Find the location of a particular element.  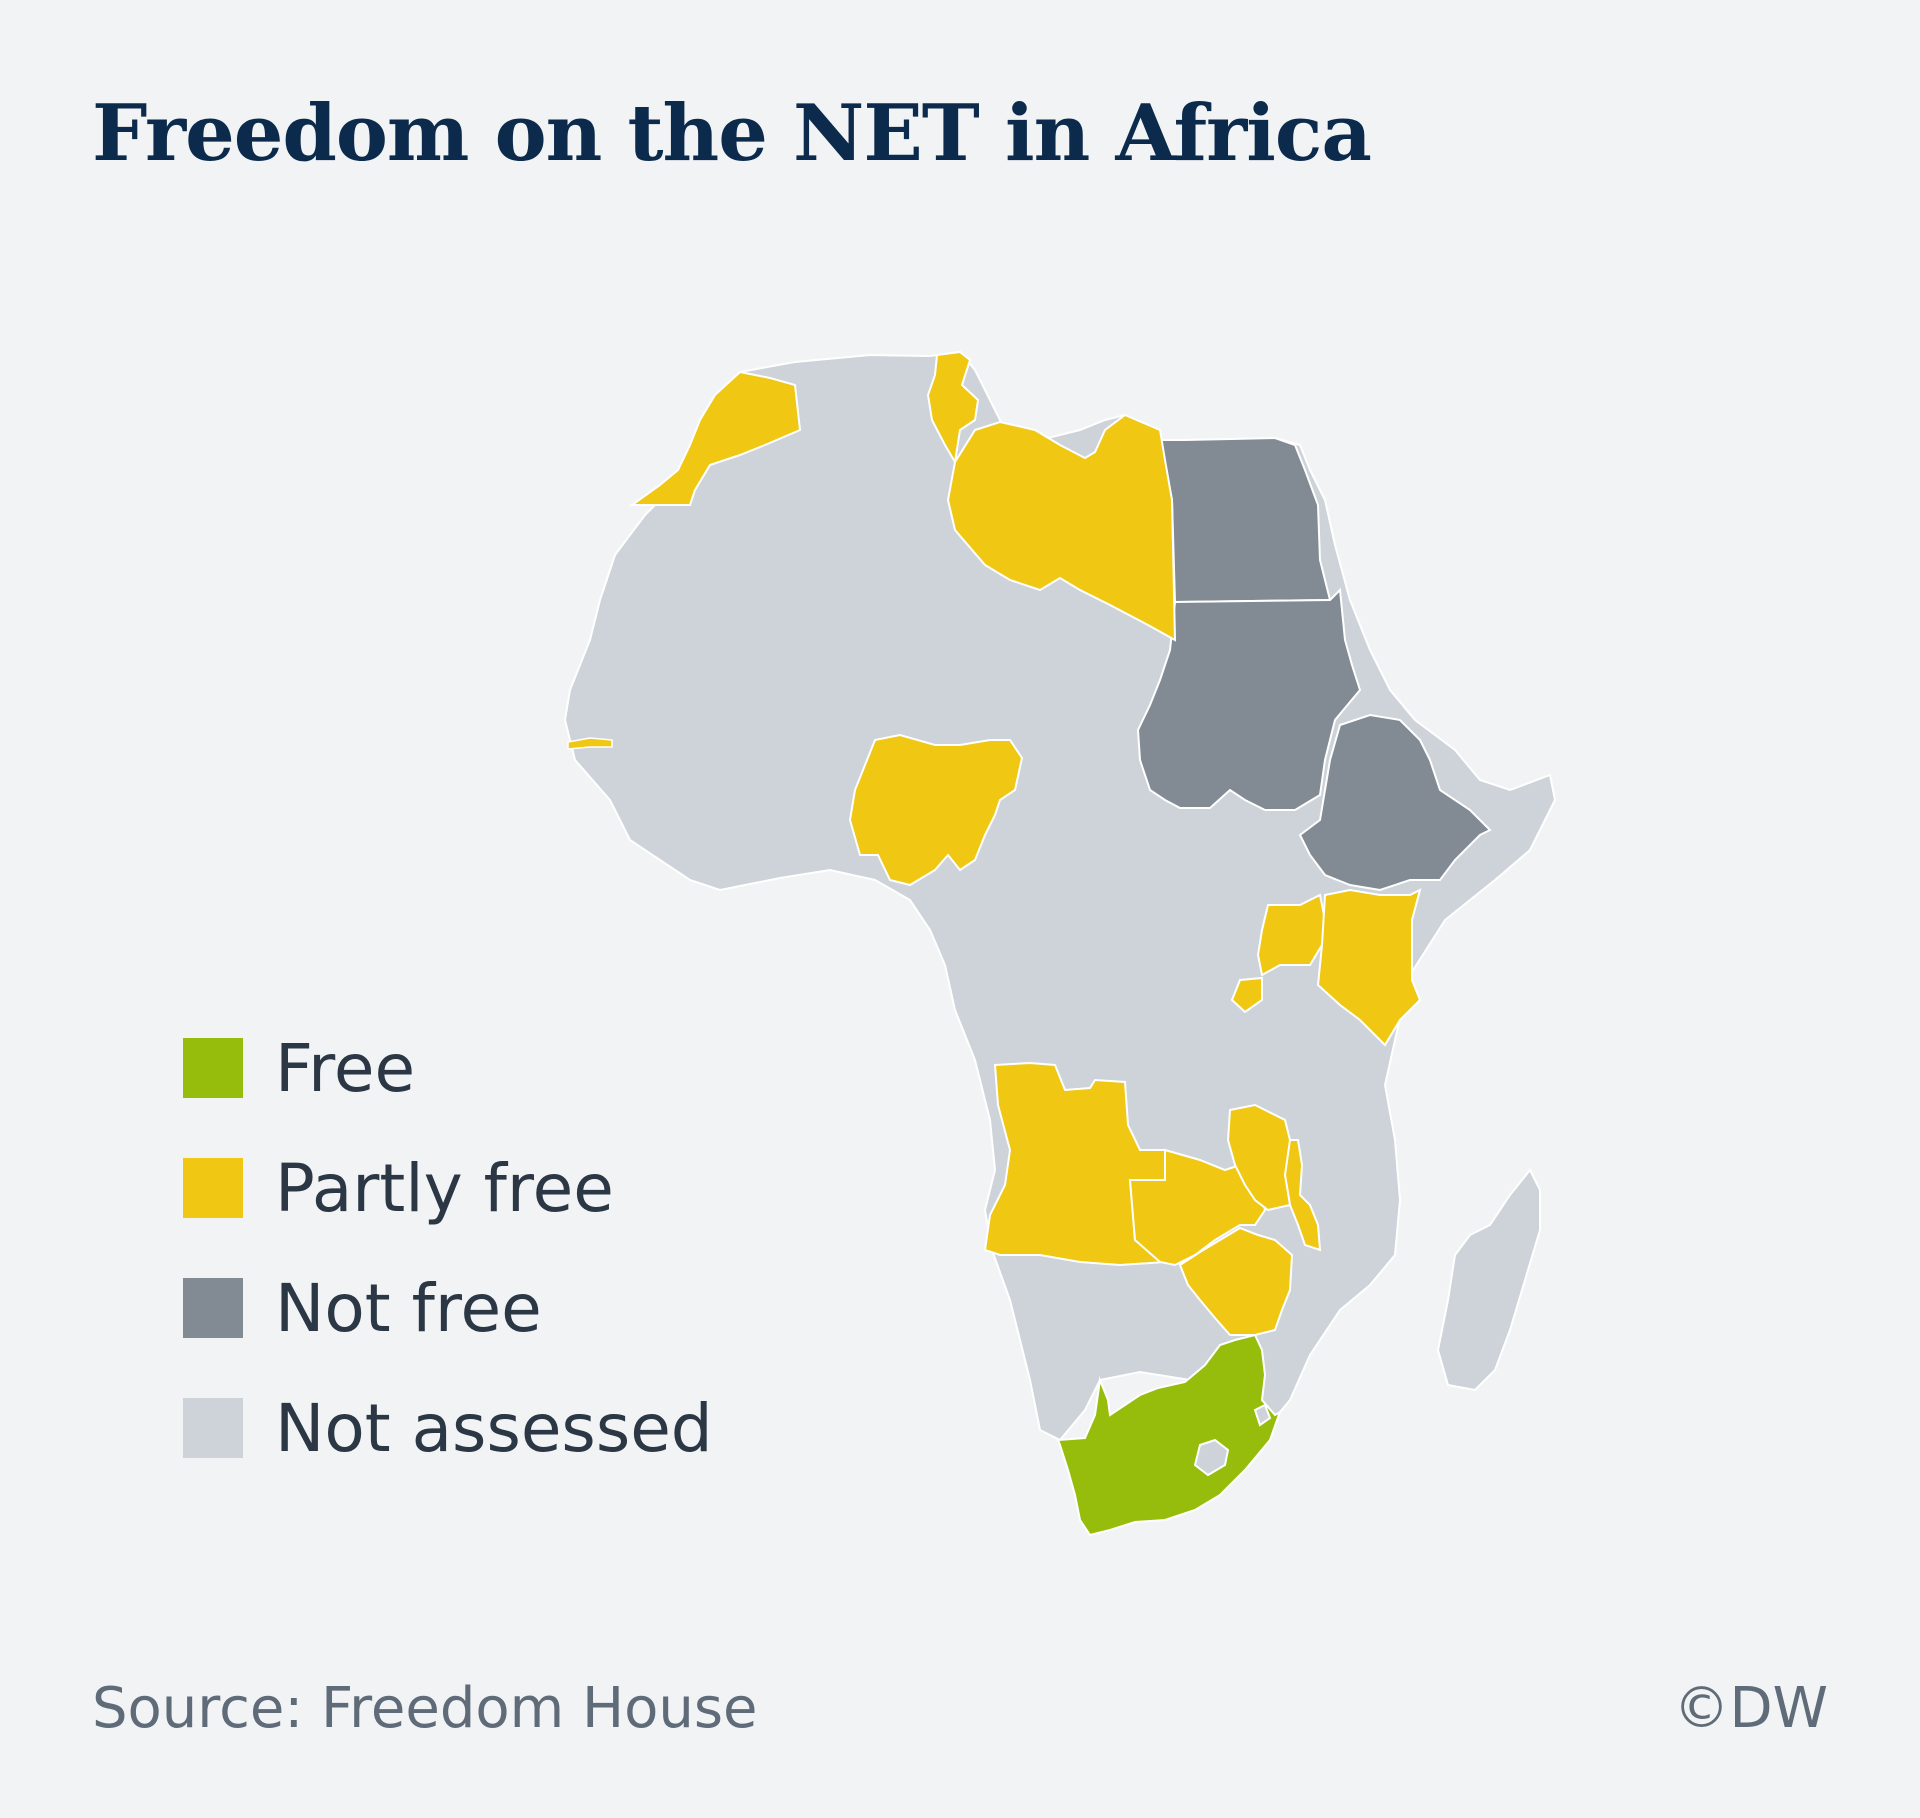

legend-label-not-assessed: Not assessed is located at coordinates (494, 1428).